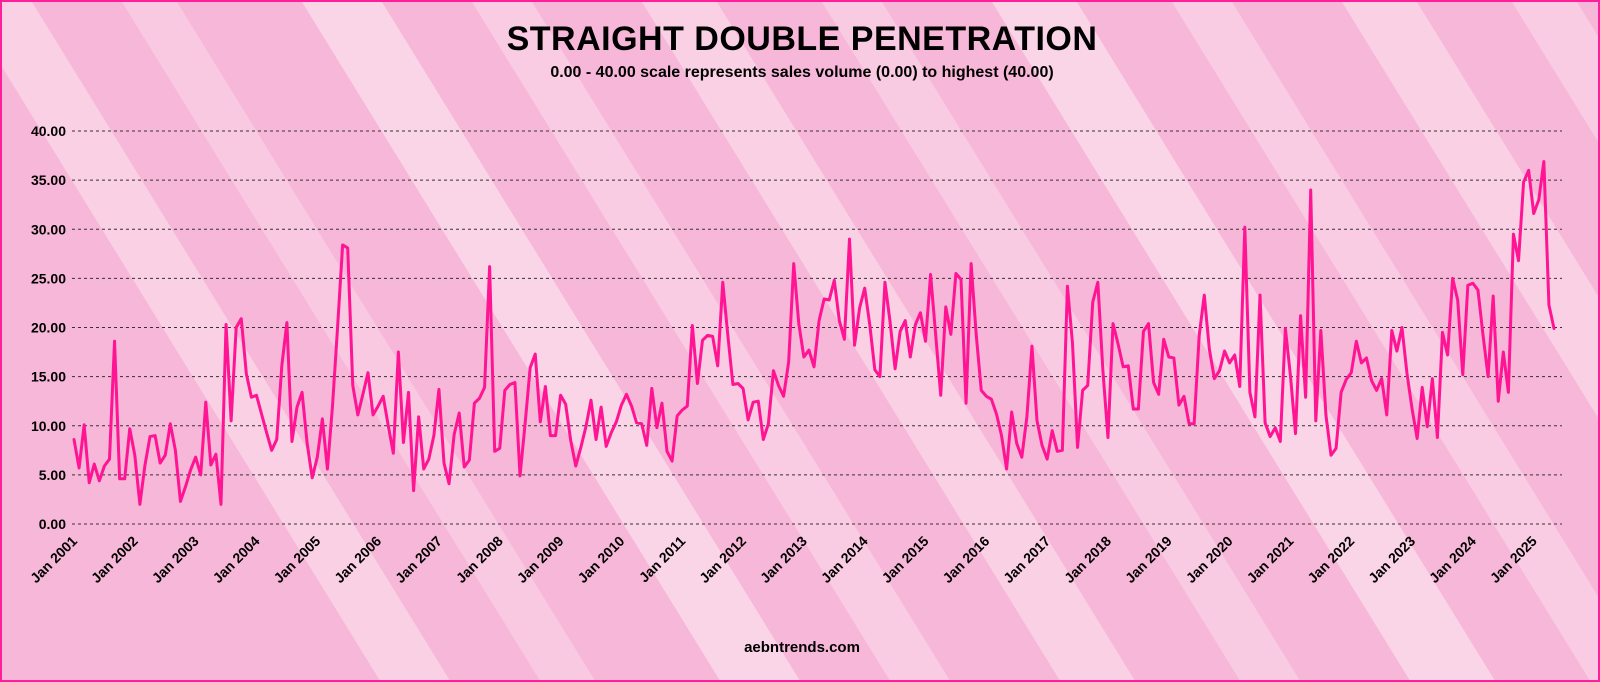  Describe the element at coordinates (53, 559) in the screenshot. I see `x-tick-label: Jan 2001` at that location.